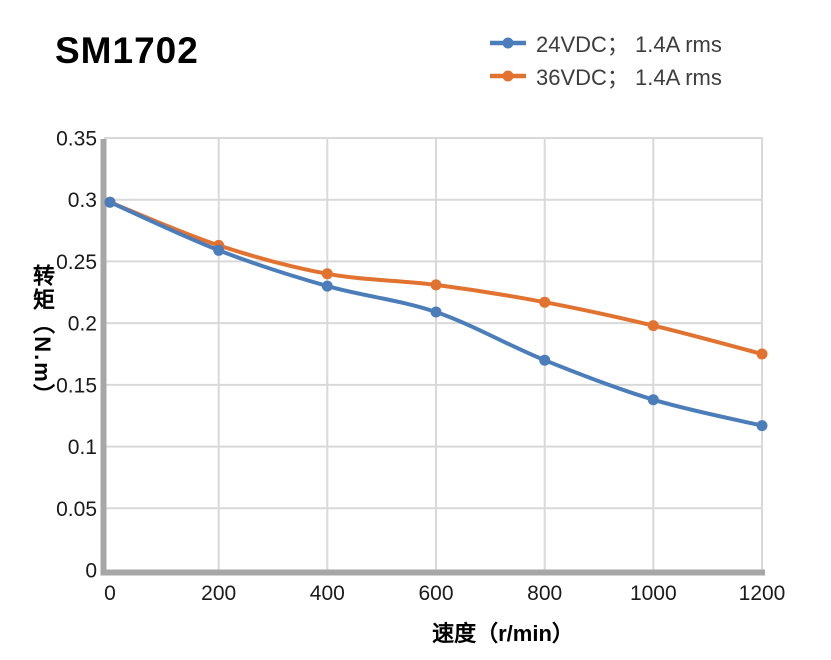  I want to click on x-tick-label: 400, so click(327, 593).